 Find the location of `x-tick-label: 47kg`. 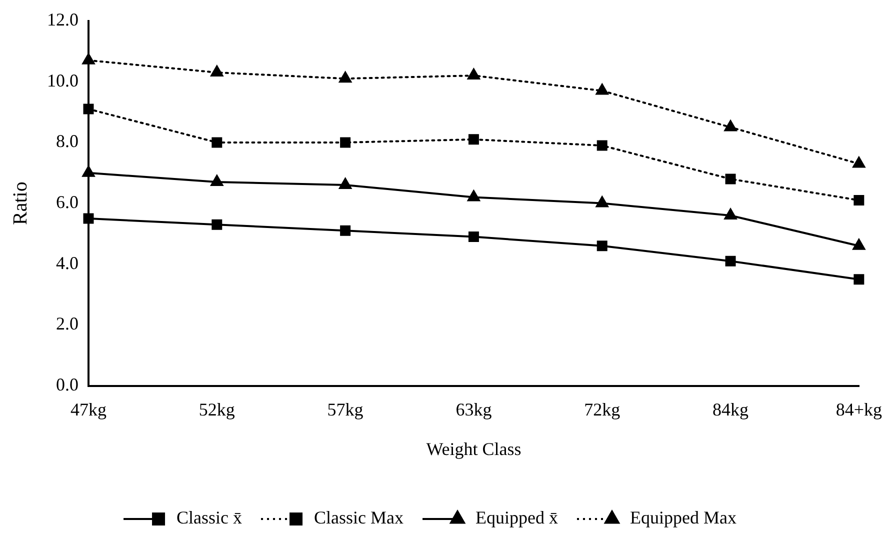

x-tick-label: 47kg is located at coordinates (88, 409).